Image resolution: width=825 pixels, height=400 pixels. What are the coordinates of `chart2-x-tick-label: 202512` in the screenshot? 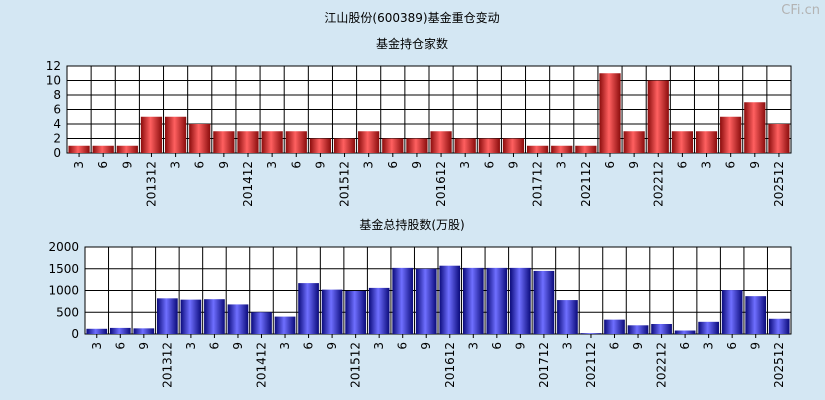 It's located at (779, 365).